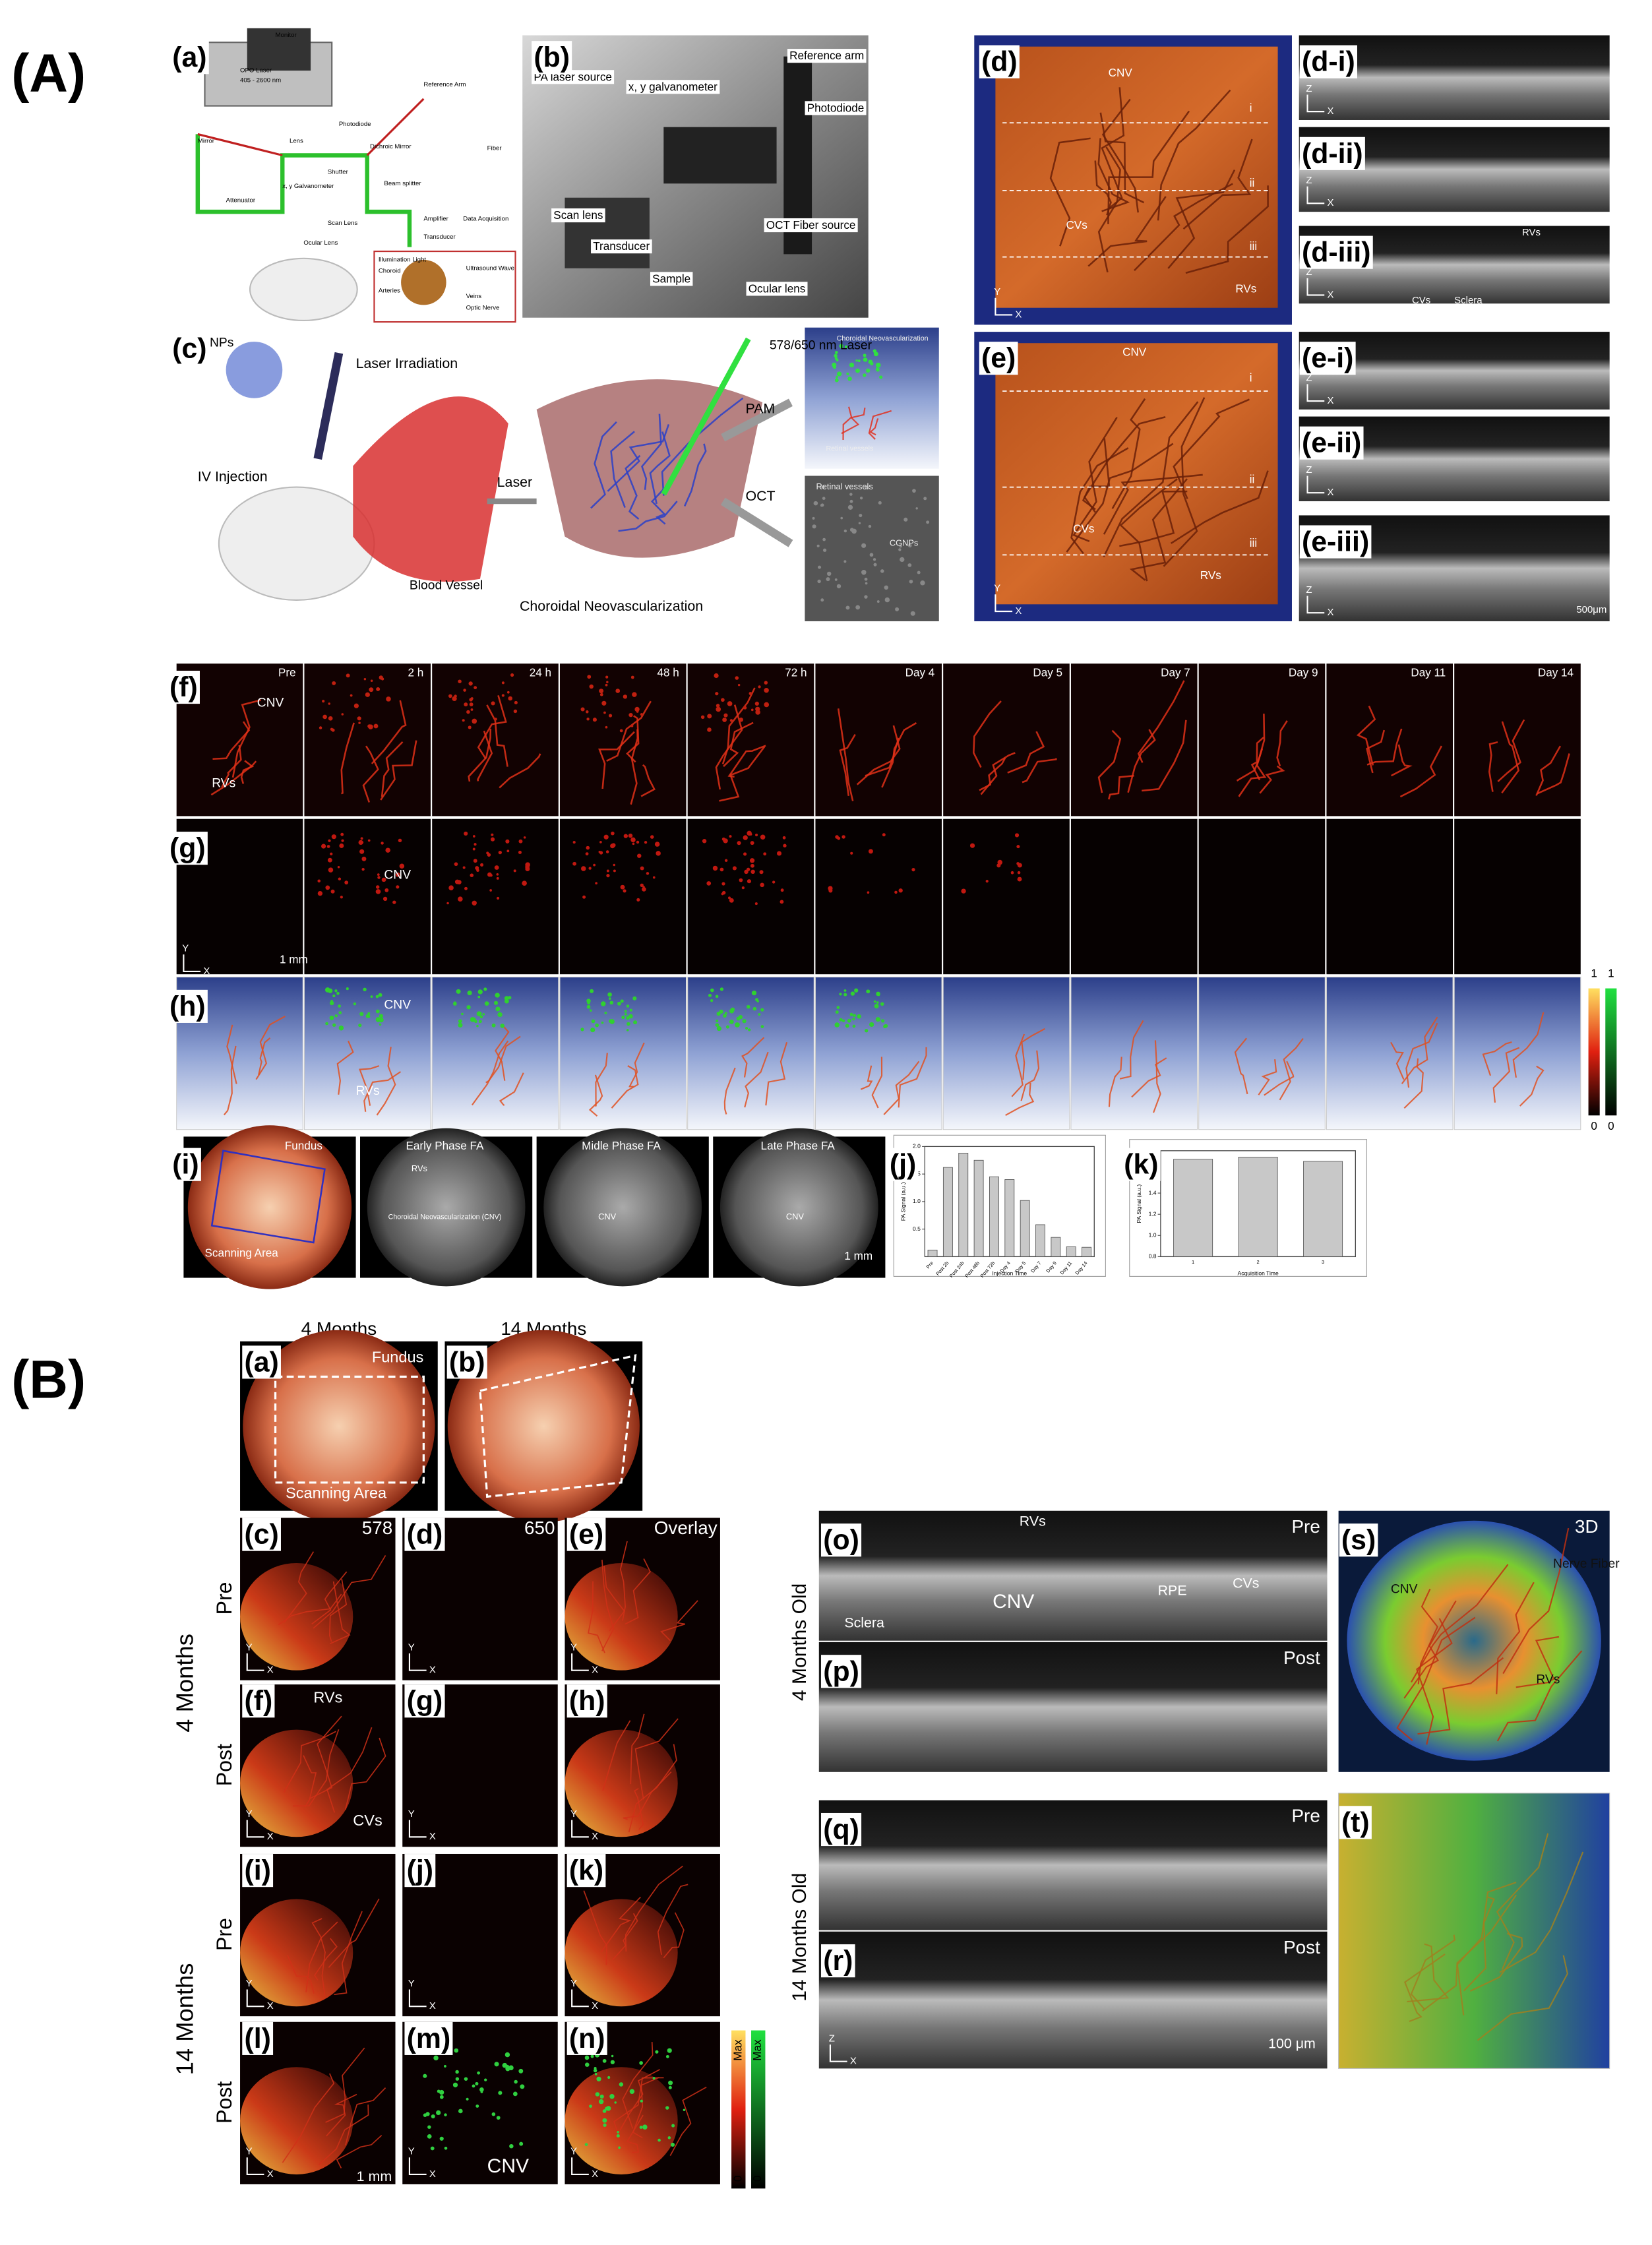 The image size is (1652, 2245). What do you see at coordinates (349, 1429) in the screenshot?
I see `scan-area` at bounding box center [349, 1429].